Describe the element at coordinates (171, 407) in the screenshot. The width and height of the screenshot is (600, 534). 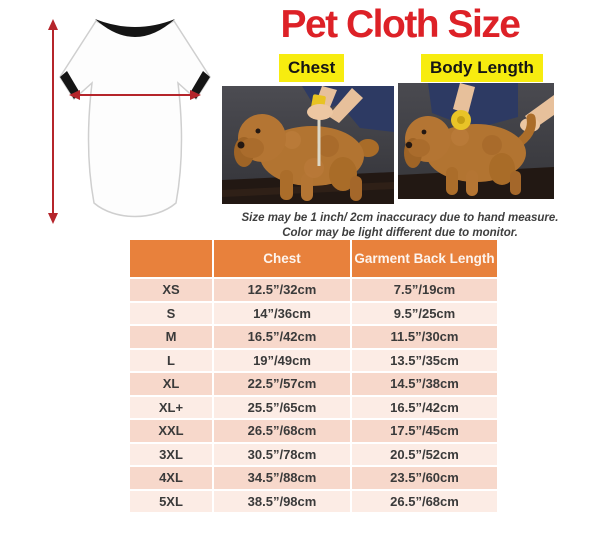
I see `size-cell: XL+` at that location.